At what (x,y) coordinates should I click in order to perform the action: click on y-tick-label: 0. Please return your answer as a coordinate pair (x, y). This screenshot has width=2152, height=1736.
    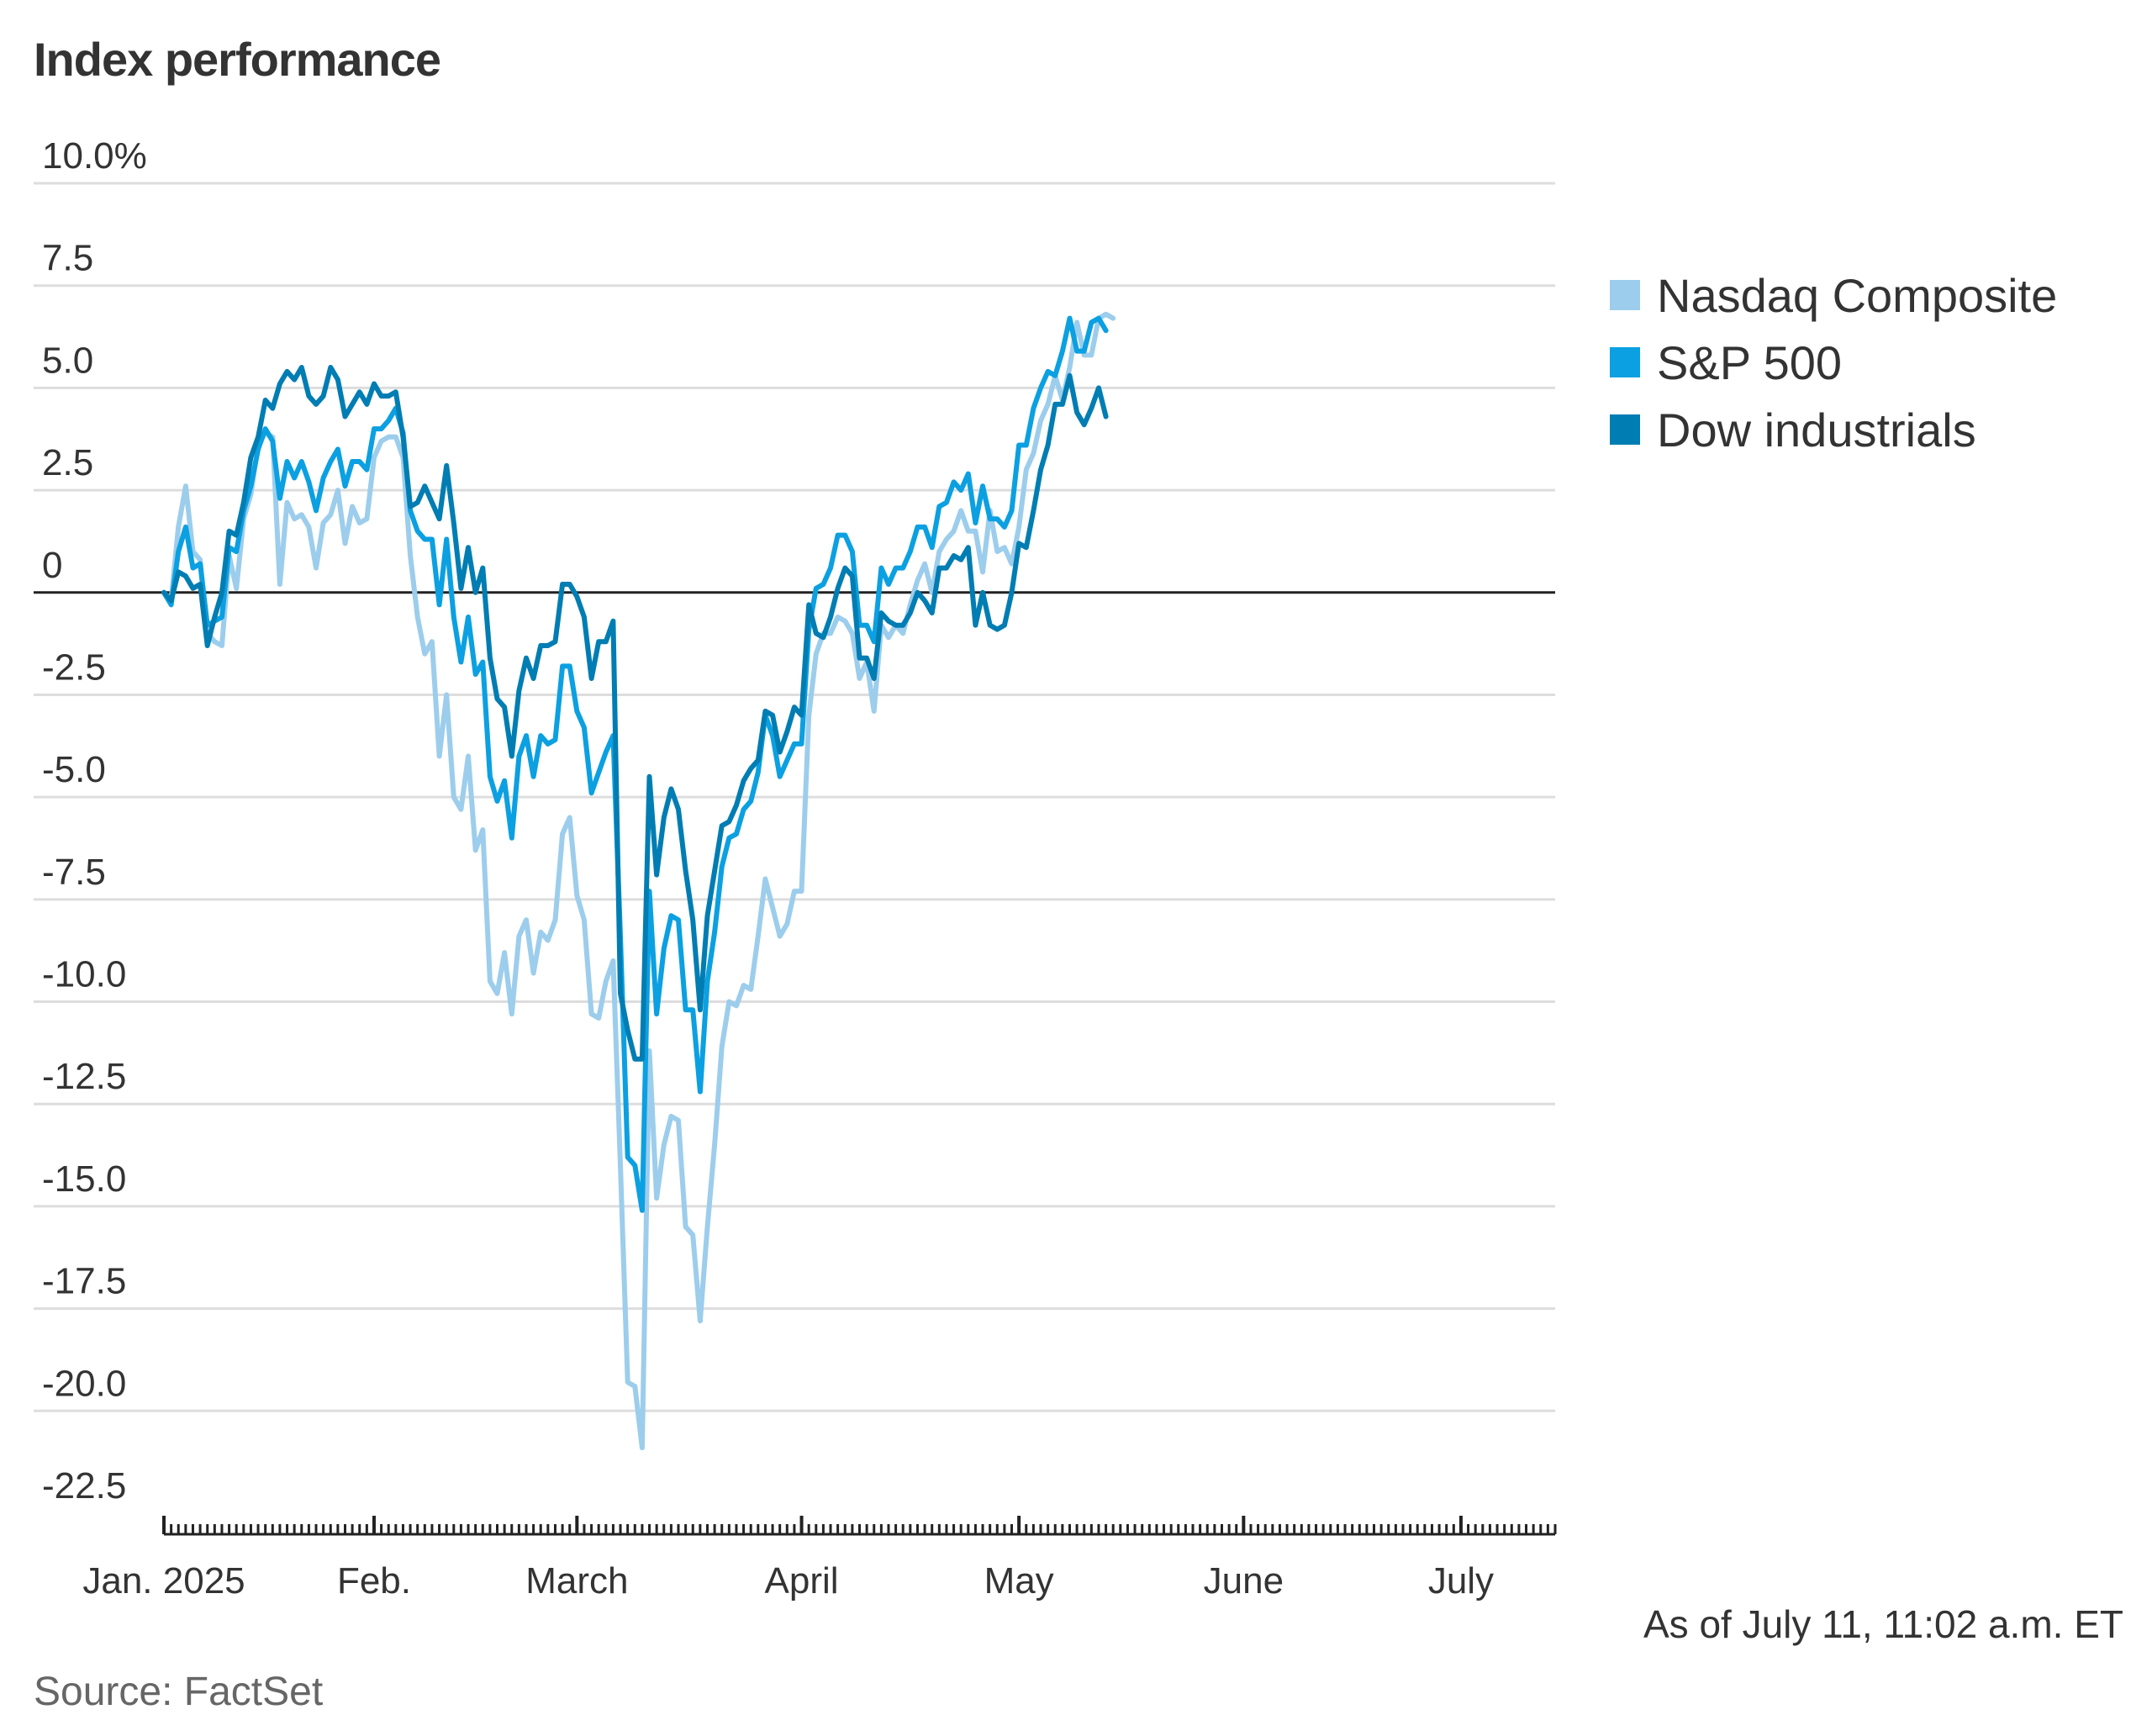
    Looking at the image, I should click on (52, 565).